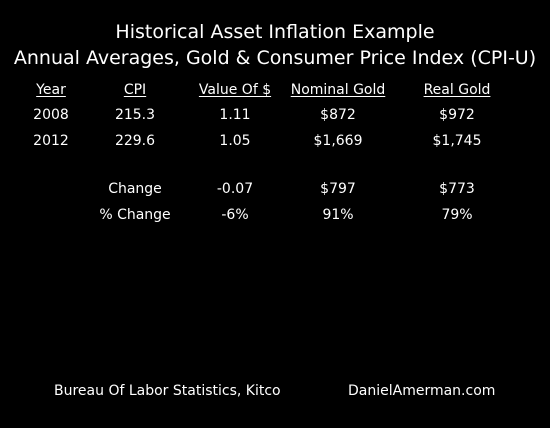 The height and width of the screenshot is (428, 550). Describe the element at coordinates (338, 215) in the screenshot. I see `summary-cell-nominal-gold: 91%` at that location.